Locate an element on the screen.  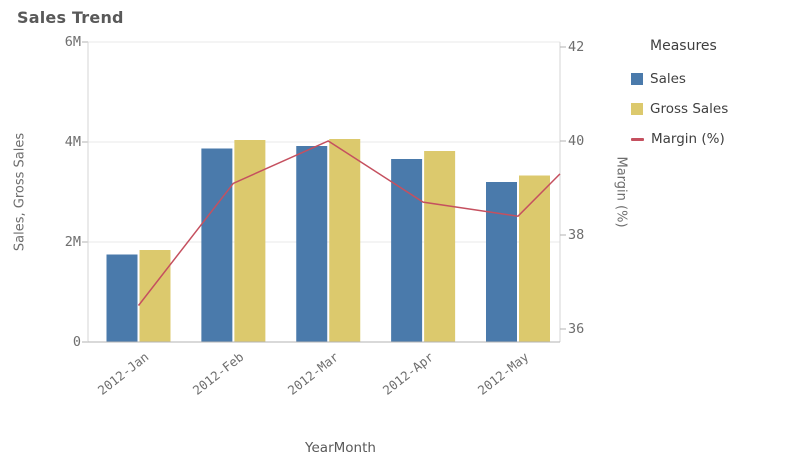
legend-item-label: Margin (%) is located at coordinates (688, 139).